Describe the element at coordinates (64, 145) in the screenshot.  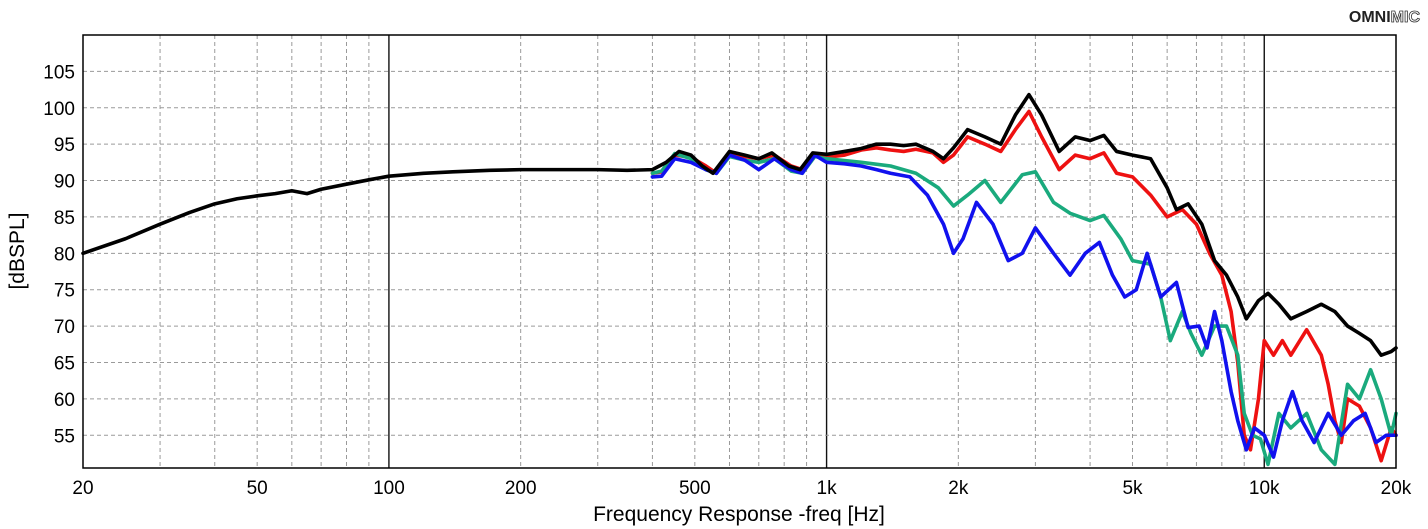
I see `y-tick-label: 95` at that location.